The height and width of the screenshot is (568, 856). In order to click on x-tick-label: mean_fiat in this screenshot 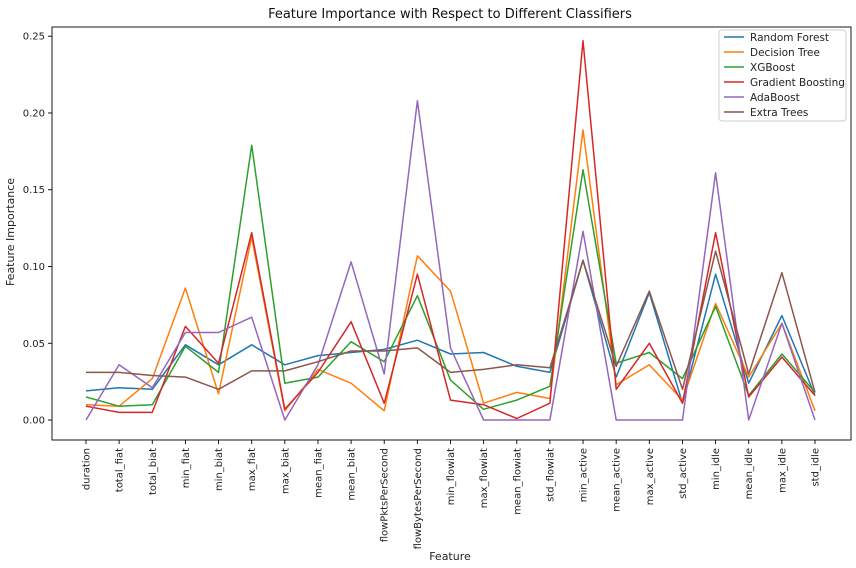, I will do `click(318, 473)`.